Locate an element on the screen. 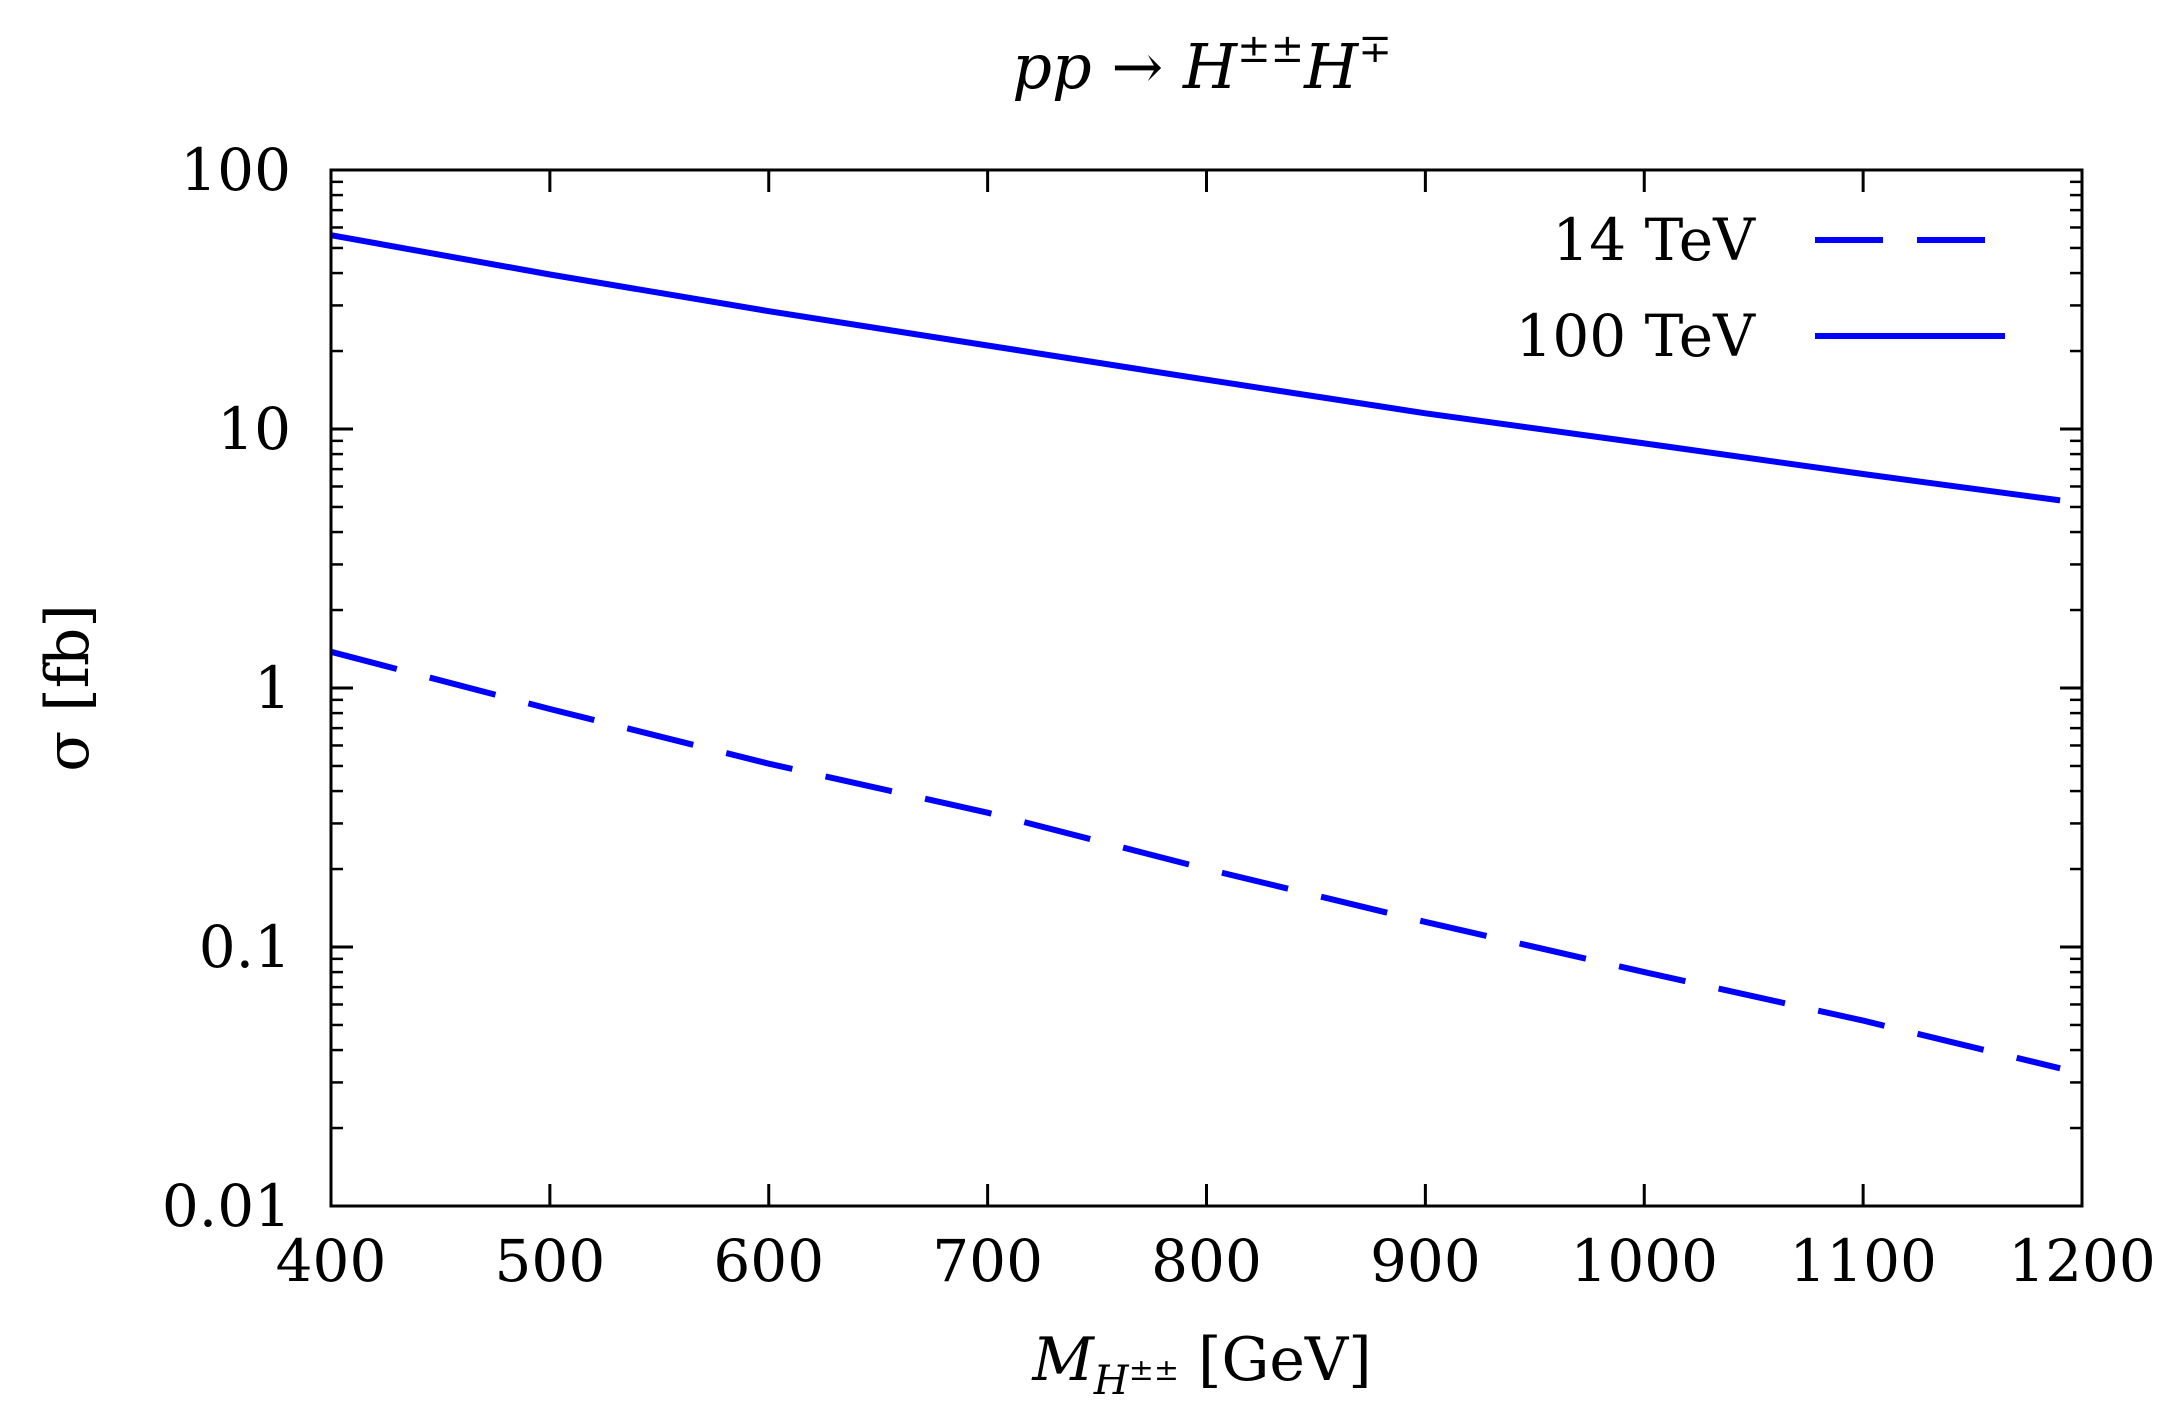 Image resolution: width=2173 pixels, height=1411 pixels. x-tick-label: 1000 is located at coordinates (1644, 1261).